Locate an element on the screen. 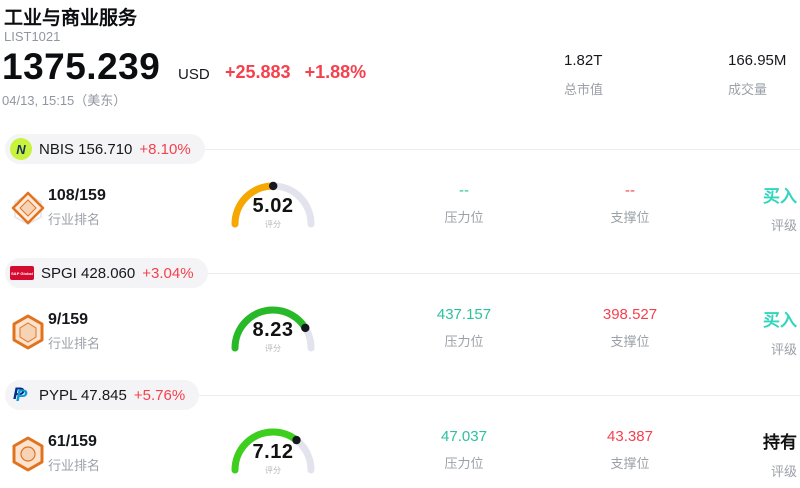 The image size is (800, 488). nebius-logo-icon: N is located at coordinates (21, 149).